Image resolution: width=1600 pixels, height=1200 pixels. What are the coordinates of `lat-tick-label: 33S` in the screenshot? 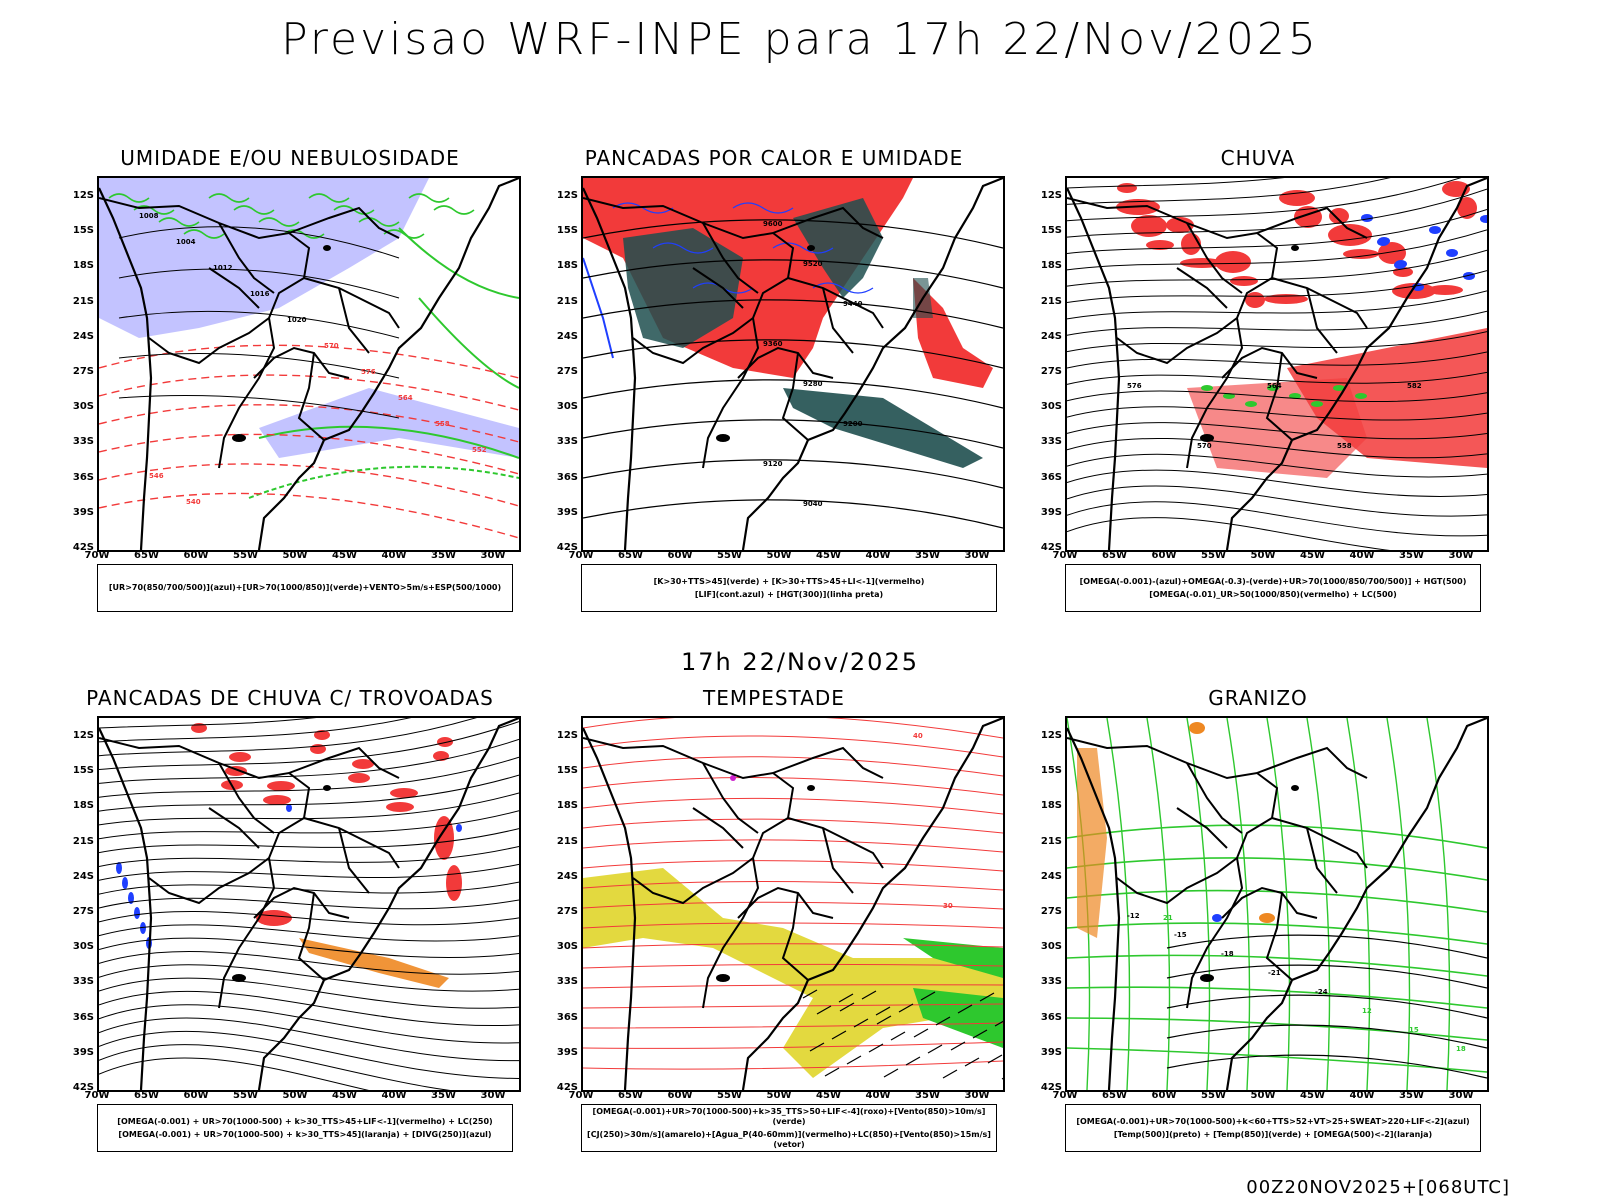 It's located at (83, 982).